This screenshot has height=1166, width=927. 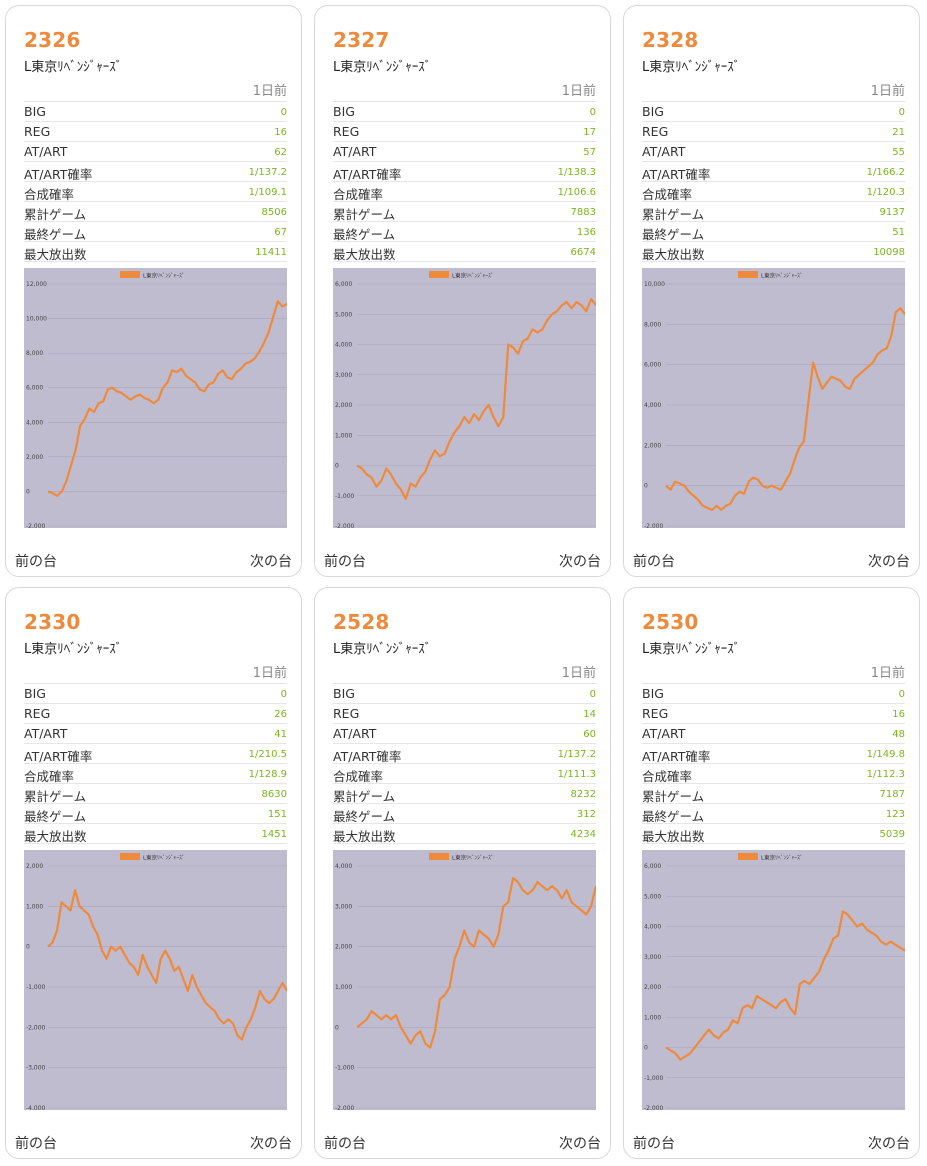 What do you see at coordinates (343, 314) in the screenshot?
I see `y-tick-label: 5,000` at bounding box center [343, 314].